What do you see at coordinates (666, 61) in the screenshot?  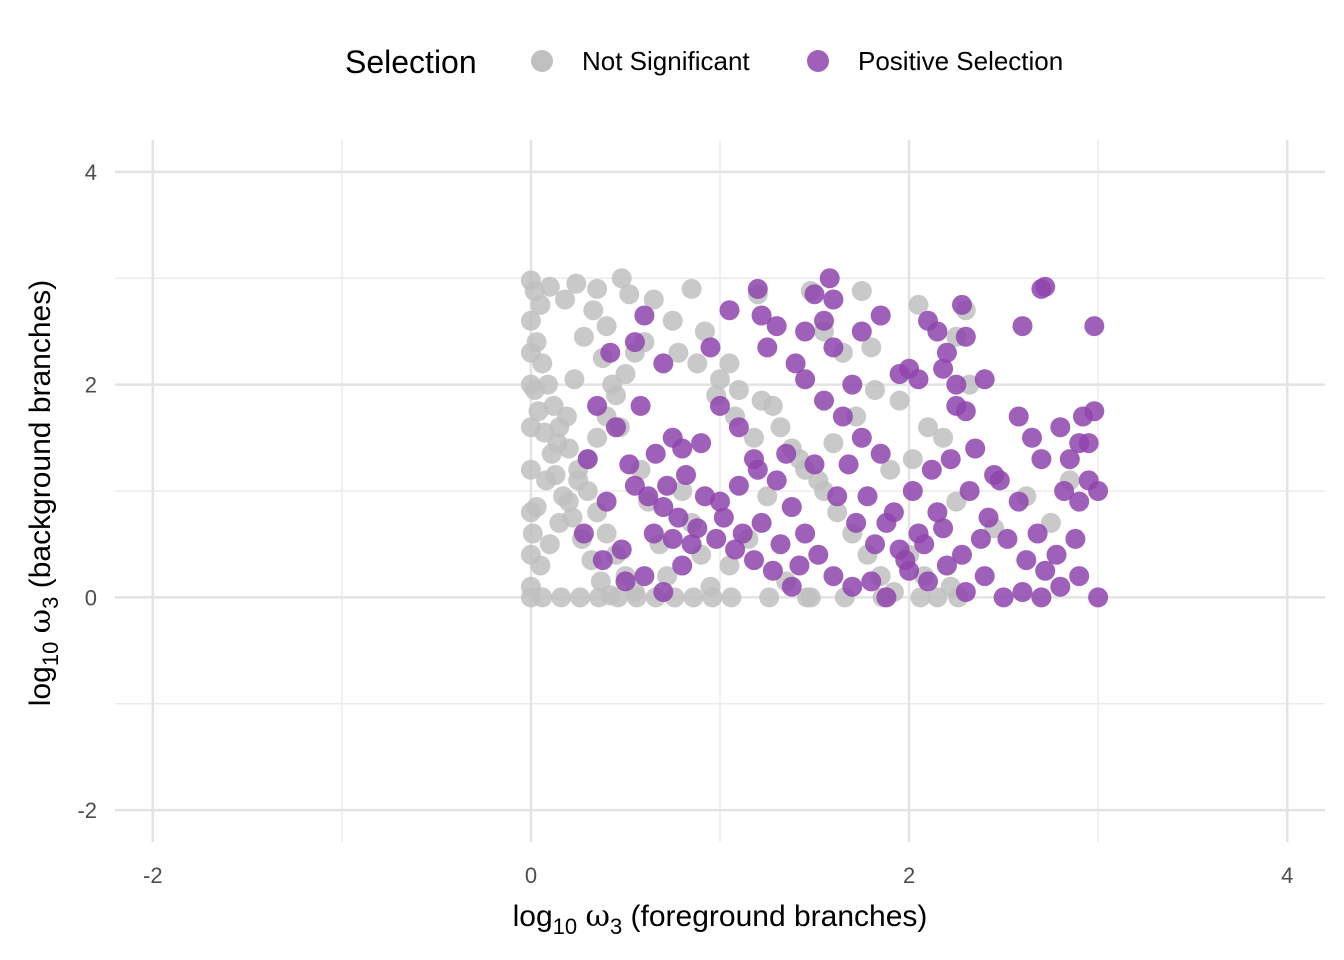 I see `legend-label-not-significant: Not Significant` at bounding box center [666, 61].